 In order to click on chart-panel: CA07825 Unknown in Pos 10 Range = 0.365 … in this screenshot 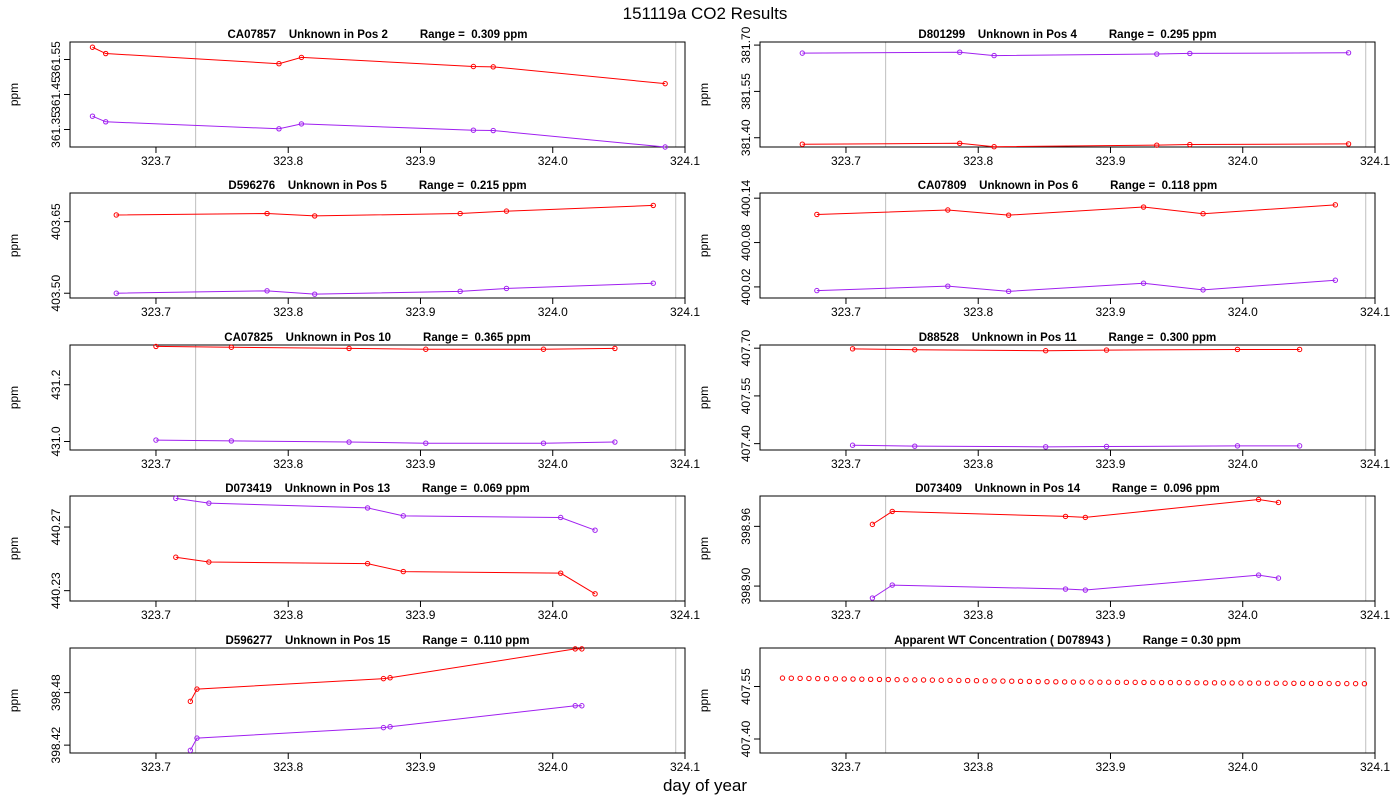, I will do `click(353, 401)`.